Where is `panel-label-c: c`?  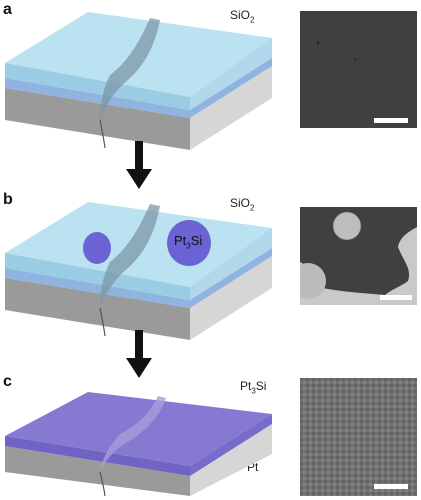 panel-label-c: c is located at coordinates (7, 381).